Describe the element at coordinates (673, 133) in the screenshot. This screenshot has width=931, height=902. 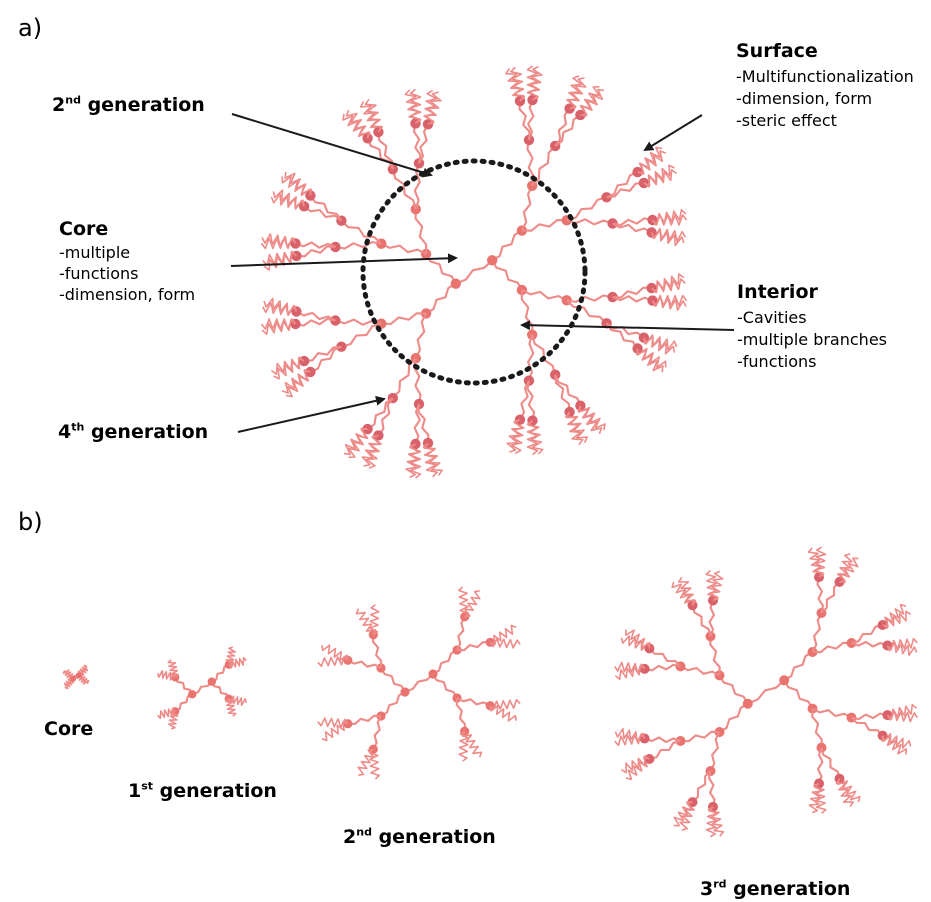
I see `arrow-surface` at that location.